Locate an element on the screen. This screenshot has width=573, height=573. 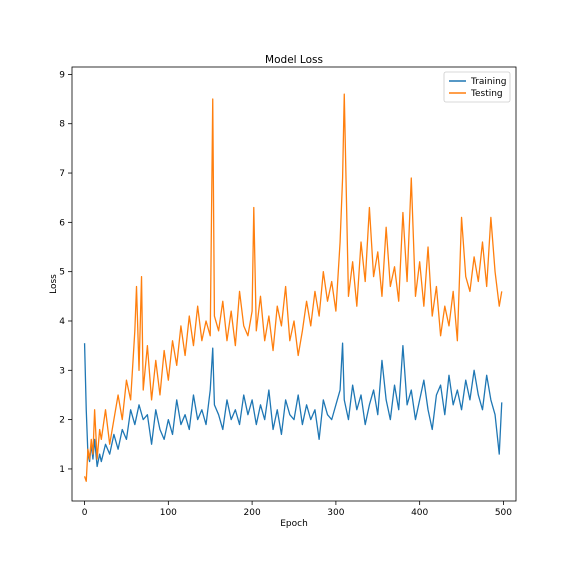
legend-box is located at coordinates (477, 87).